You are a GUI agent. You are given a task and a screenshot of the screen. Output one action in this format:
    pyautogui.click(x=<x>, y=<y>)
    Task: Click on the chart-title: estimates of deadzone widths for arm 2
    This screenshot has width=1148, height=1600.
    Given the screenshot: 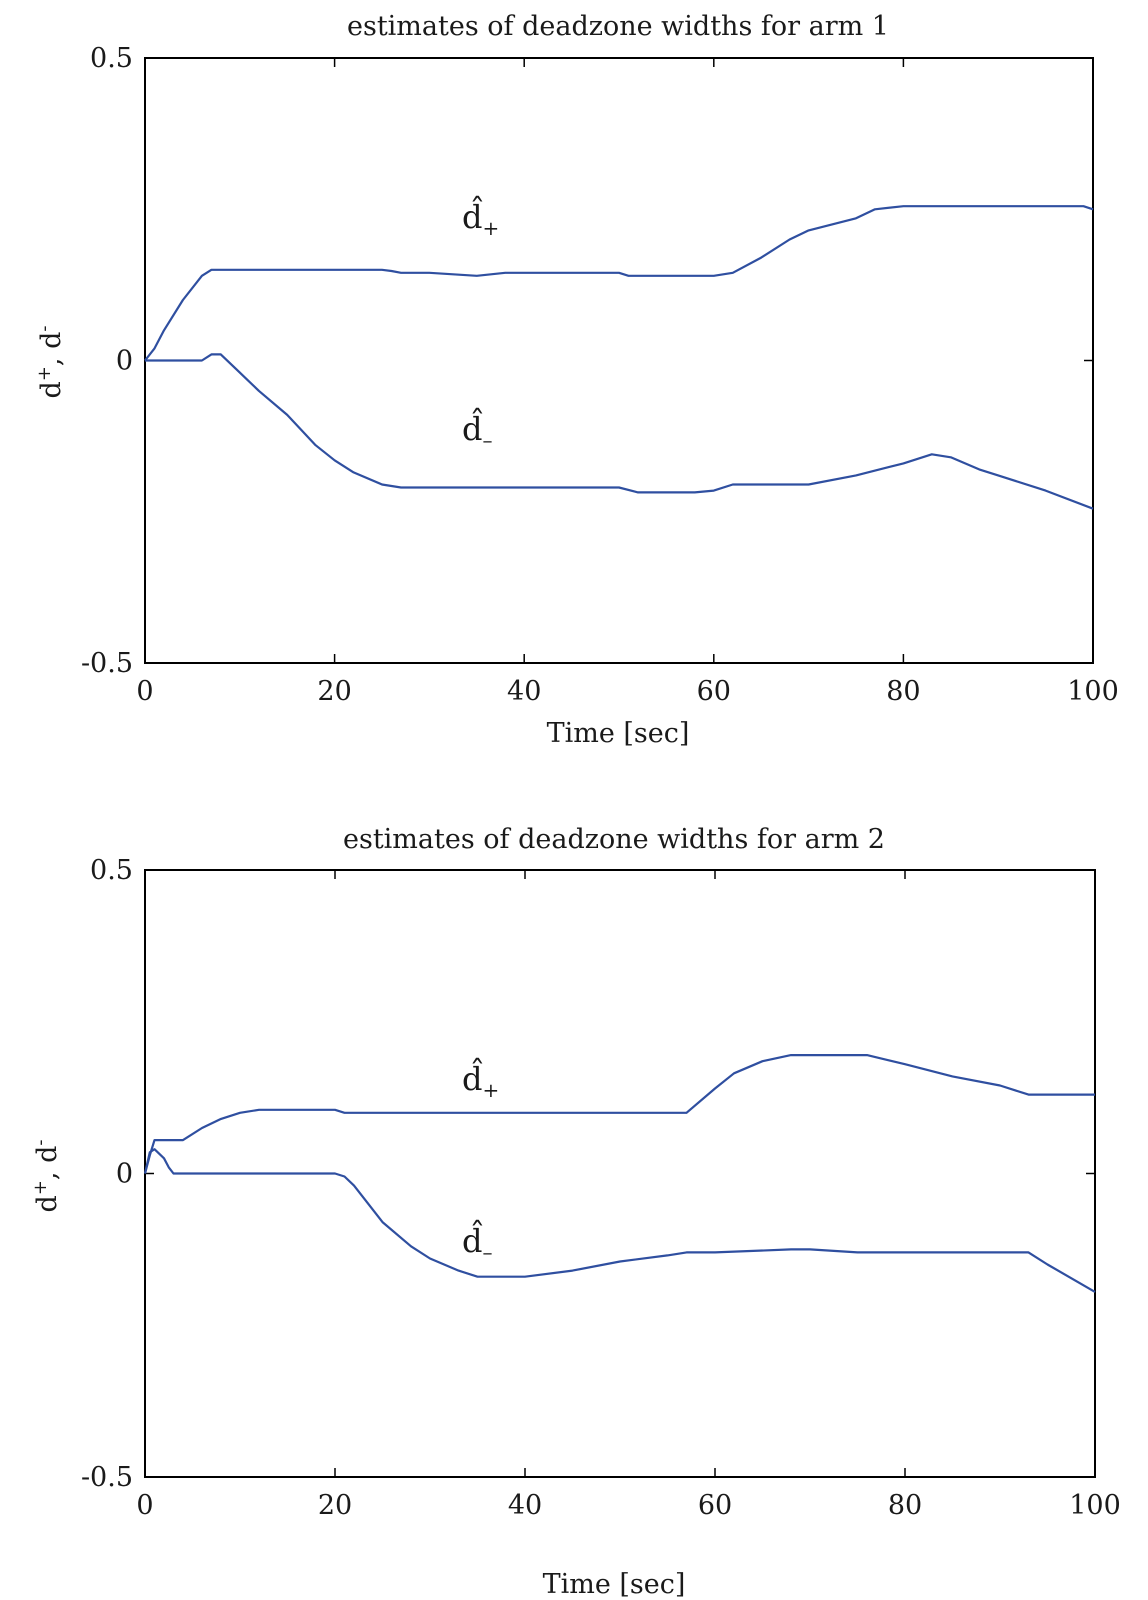 What is the action you would take?
    pyautogui.click(x=614, y=839)
    